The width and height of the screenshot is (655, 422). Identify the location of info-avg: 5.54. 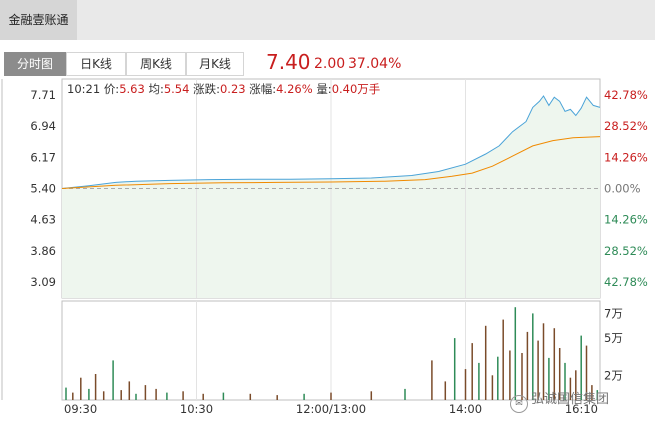
(177, 89).